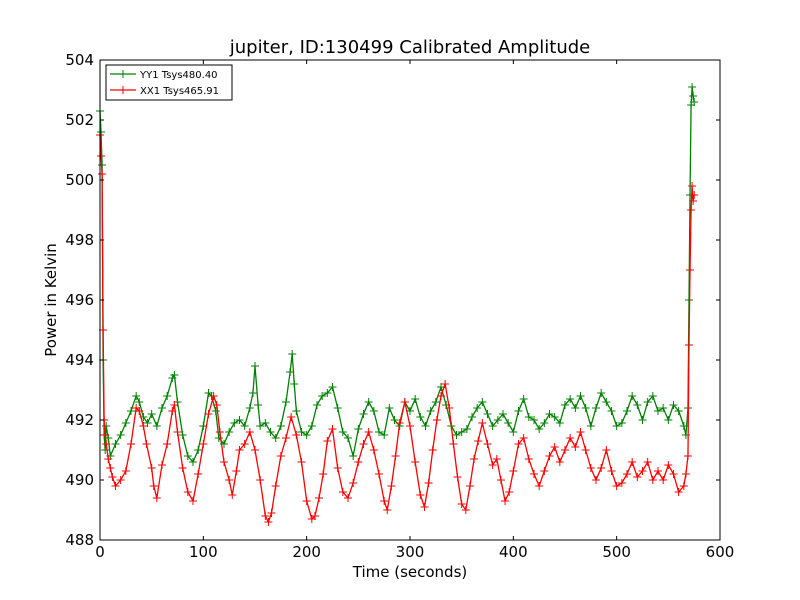 The width and height of the screenshot is (800, 600). What do you see at coordinates (79, 540) in the screenshot?
I see `y-tick-label: 488` at bounding box center [79, 540].